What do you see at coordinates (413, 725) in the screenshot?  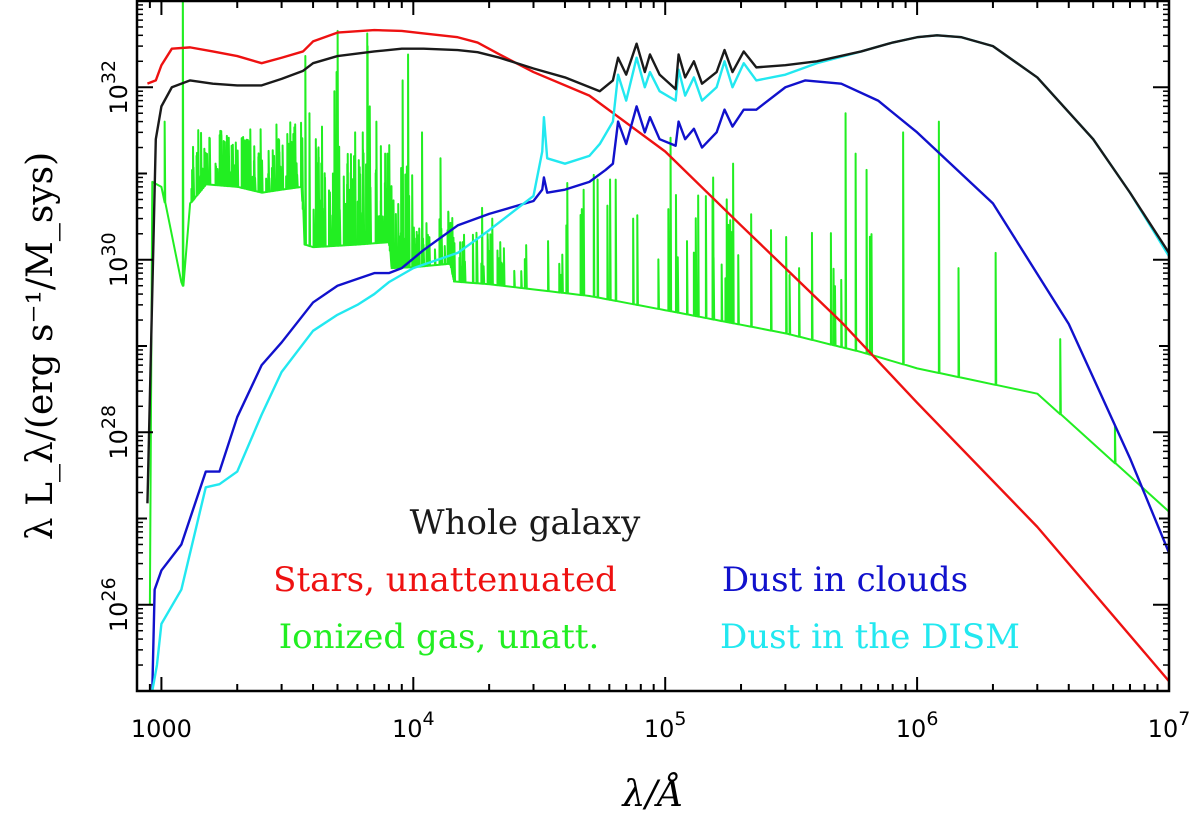 I see `x-tick-label: 10⁴` at bounding box center [413, 725].